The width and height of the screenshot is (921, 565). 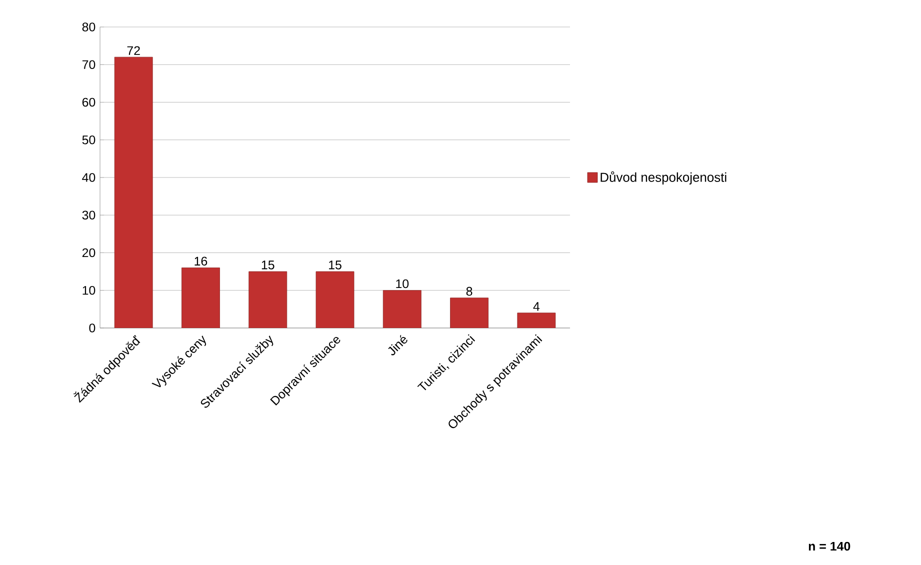 What do you see at coordinates (89, 139) in the screenshot?
I see `y-tick-label: 50` at bounding box center [89, 139].